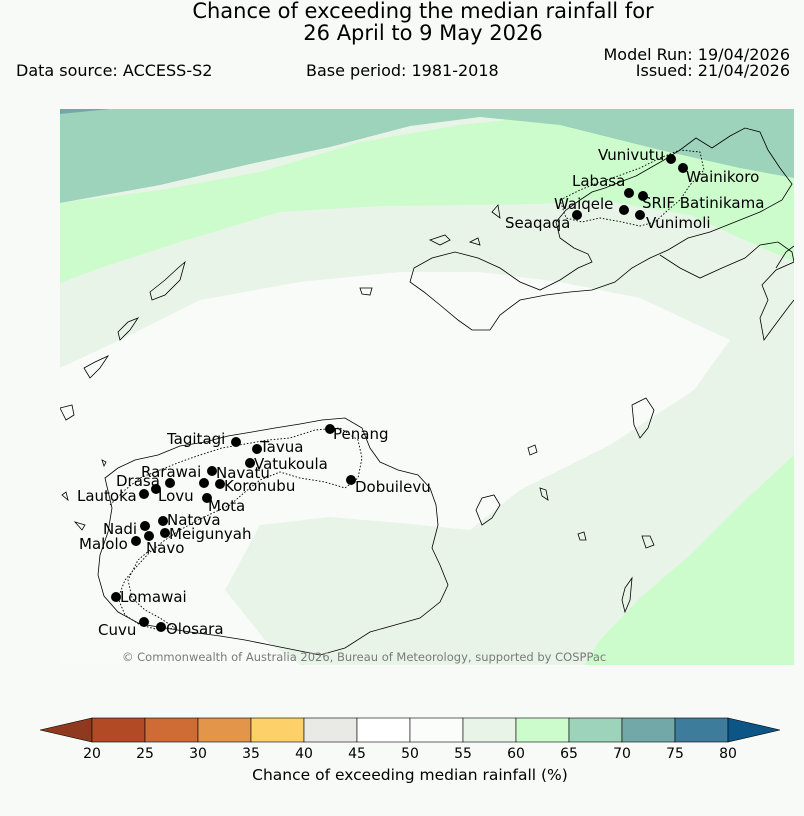  I want to click on tick-75: 75, so click(675, 754).